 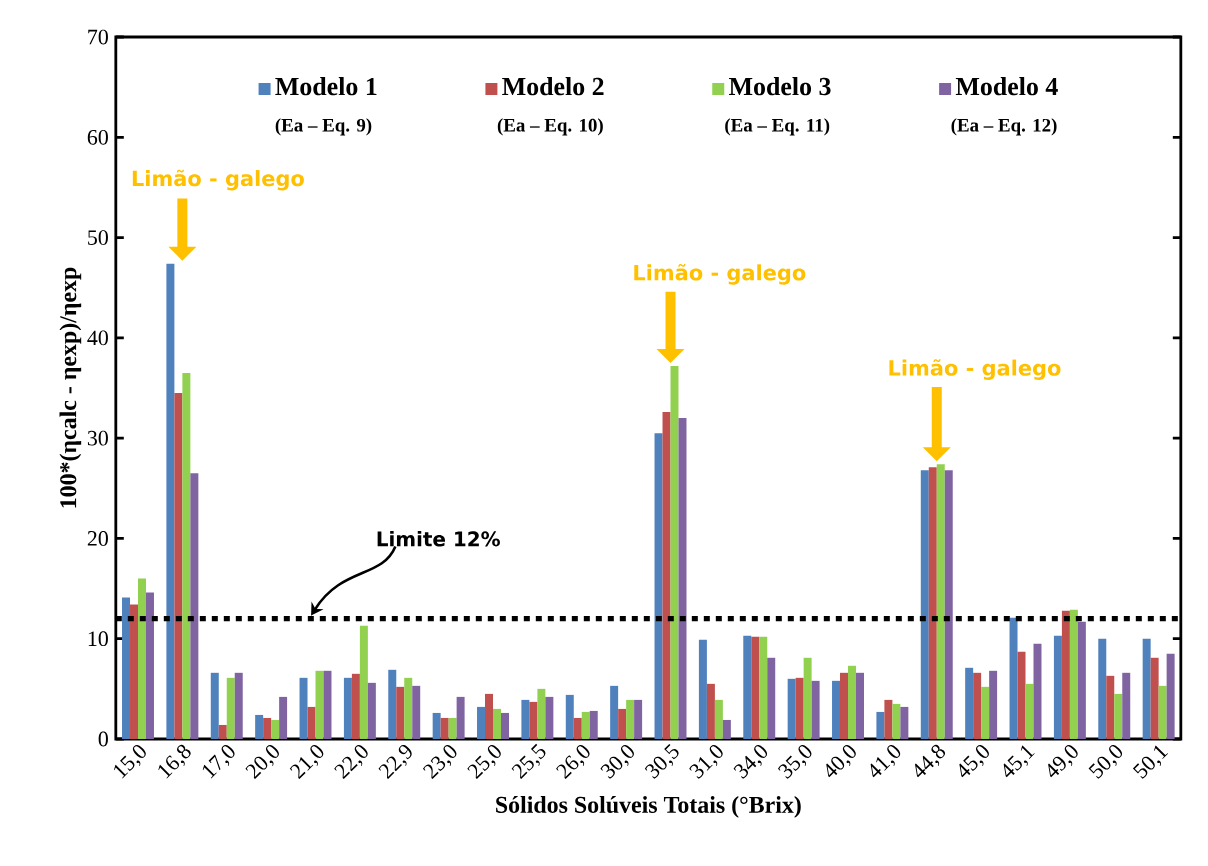 What do you see at coordinates (885, 761) in the screenshot?
I see `x-tick-label: 41,0` at bounding box center [885, 761].